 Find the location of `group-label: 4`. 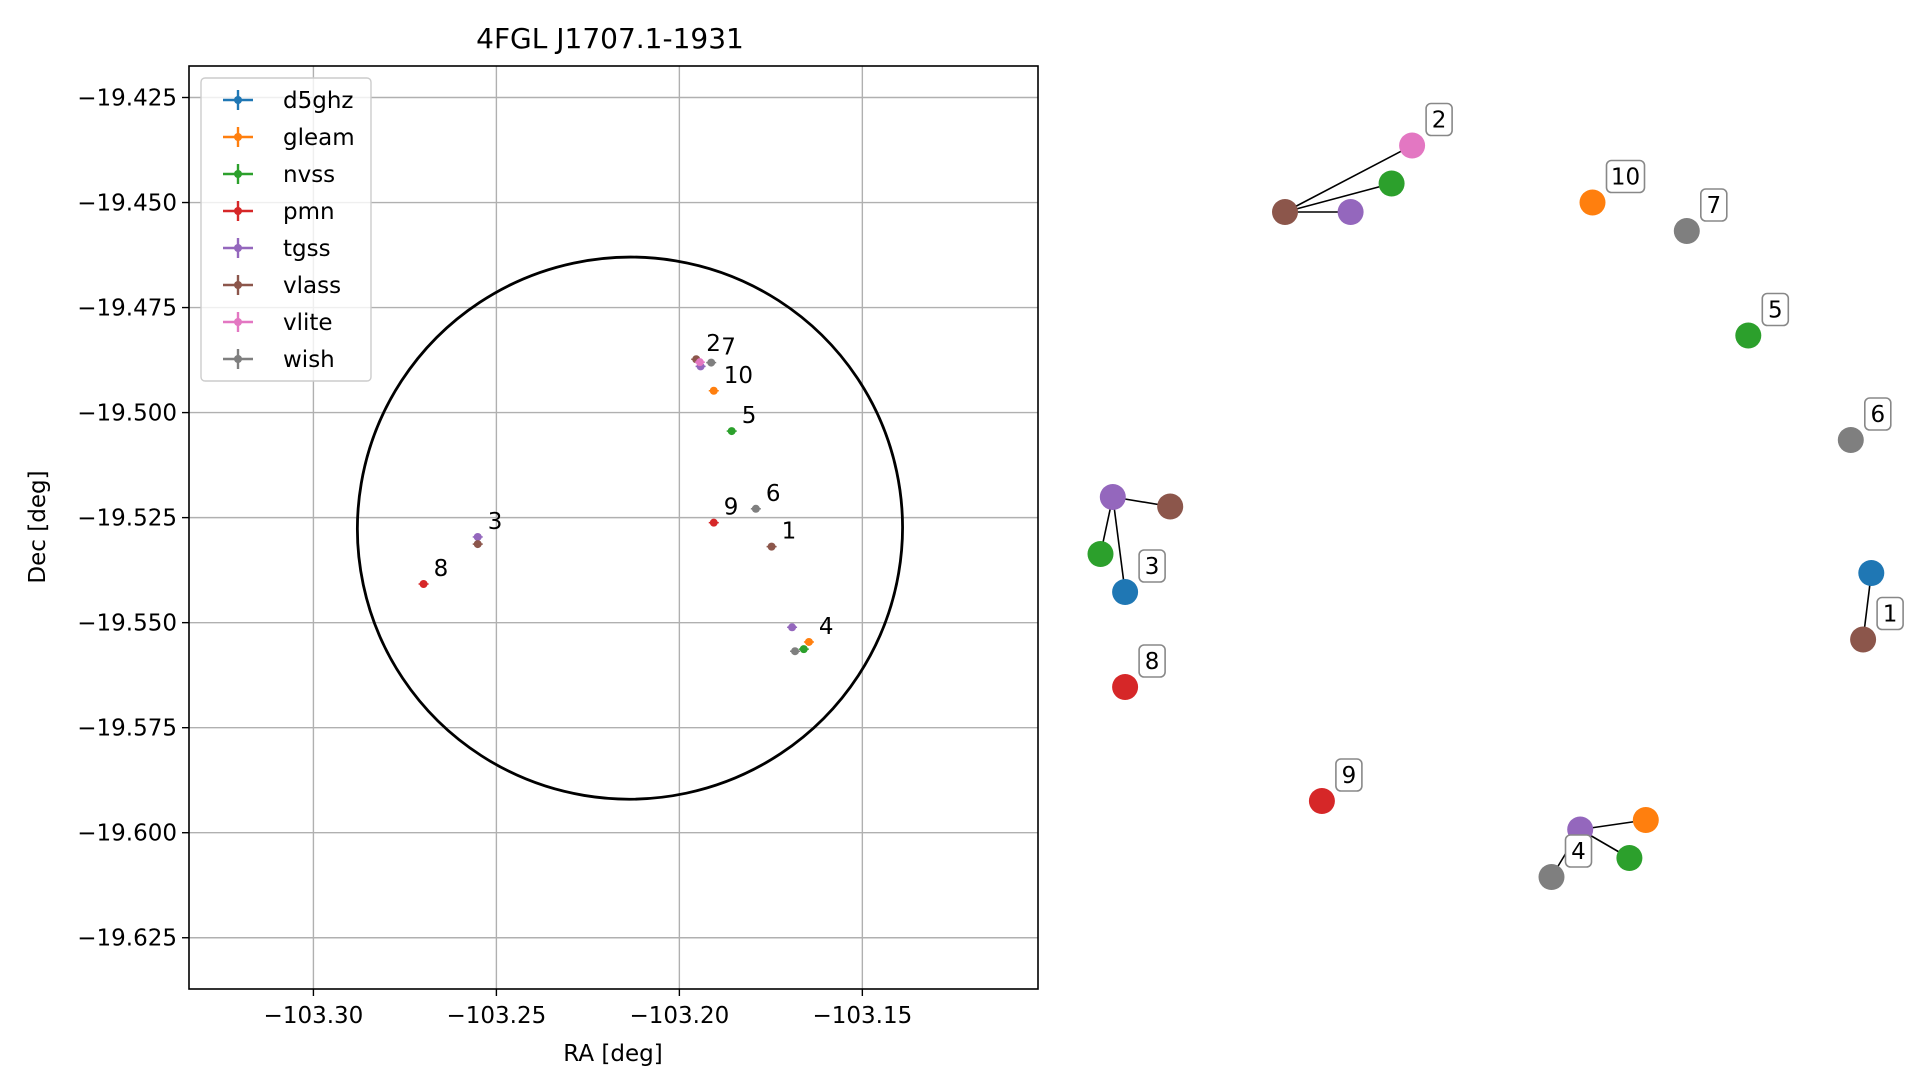

group-label: 4 is located at coordinates (1578, 852).